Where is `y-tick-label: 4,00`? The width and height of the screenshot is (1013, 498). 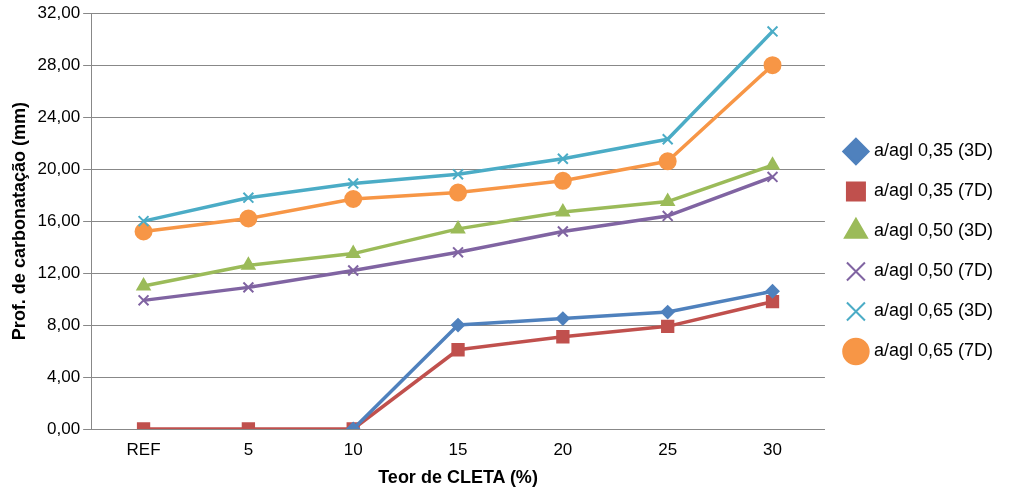 y-tick-label: 4,00 is located at coordinates (64, 376).